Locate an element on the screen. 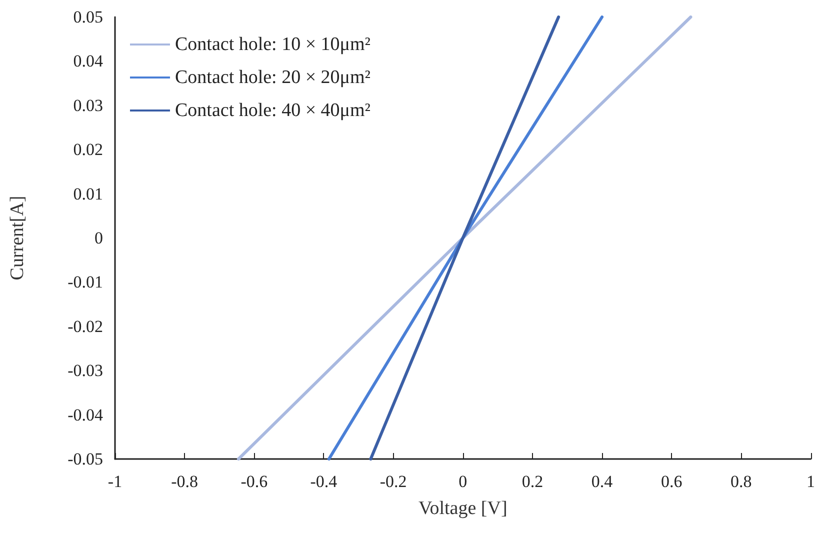  x-tick-label: -0.2 is located at coordinates (393, 481).